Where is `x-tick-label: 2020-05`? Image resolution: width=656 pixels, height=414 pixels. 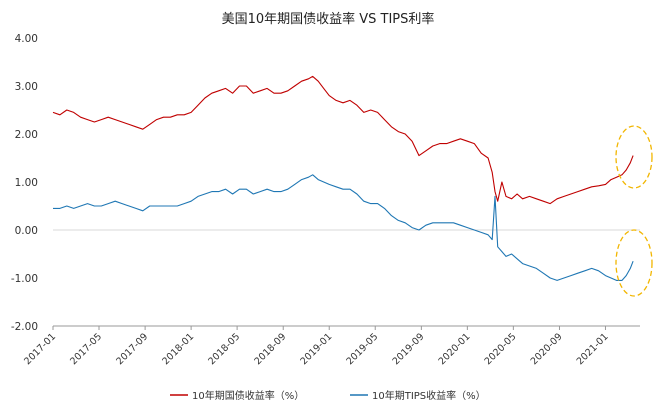 x-tick-label: 2020-05 is located at coordinates (501, 349).